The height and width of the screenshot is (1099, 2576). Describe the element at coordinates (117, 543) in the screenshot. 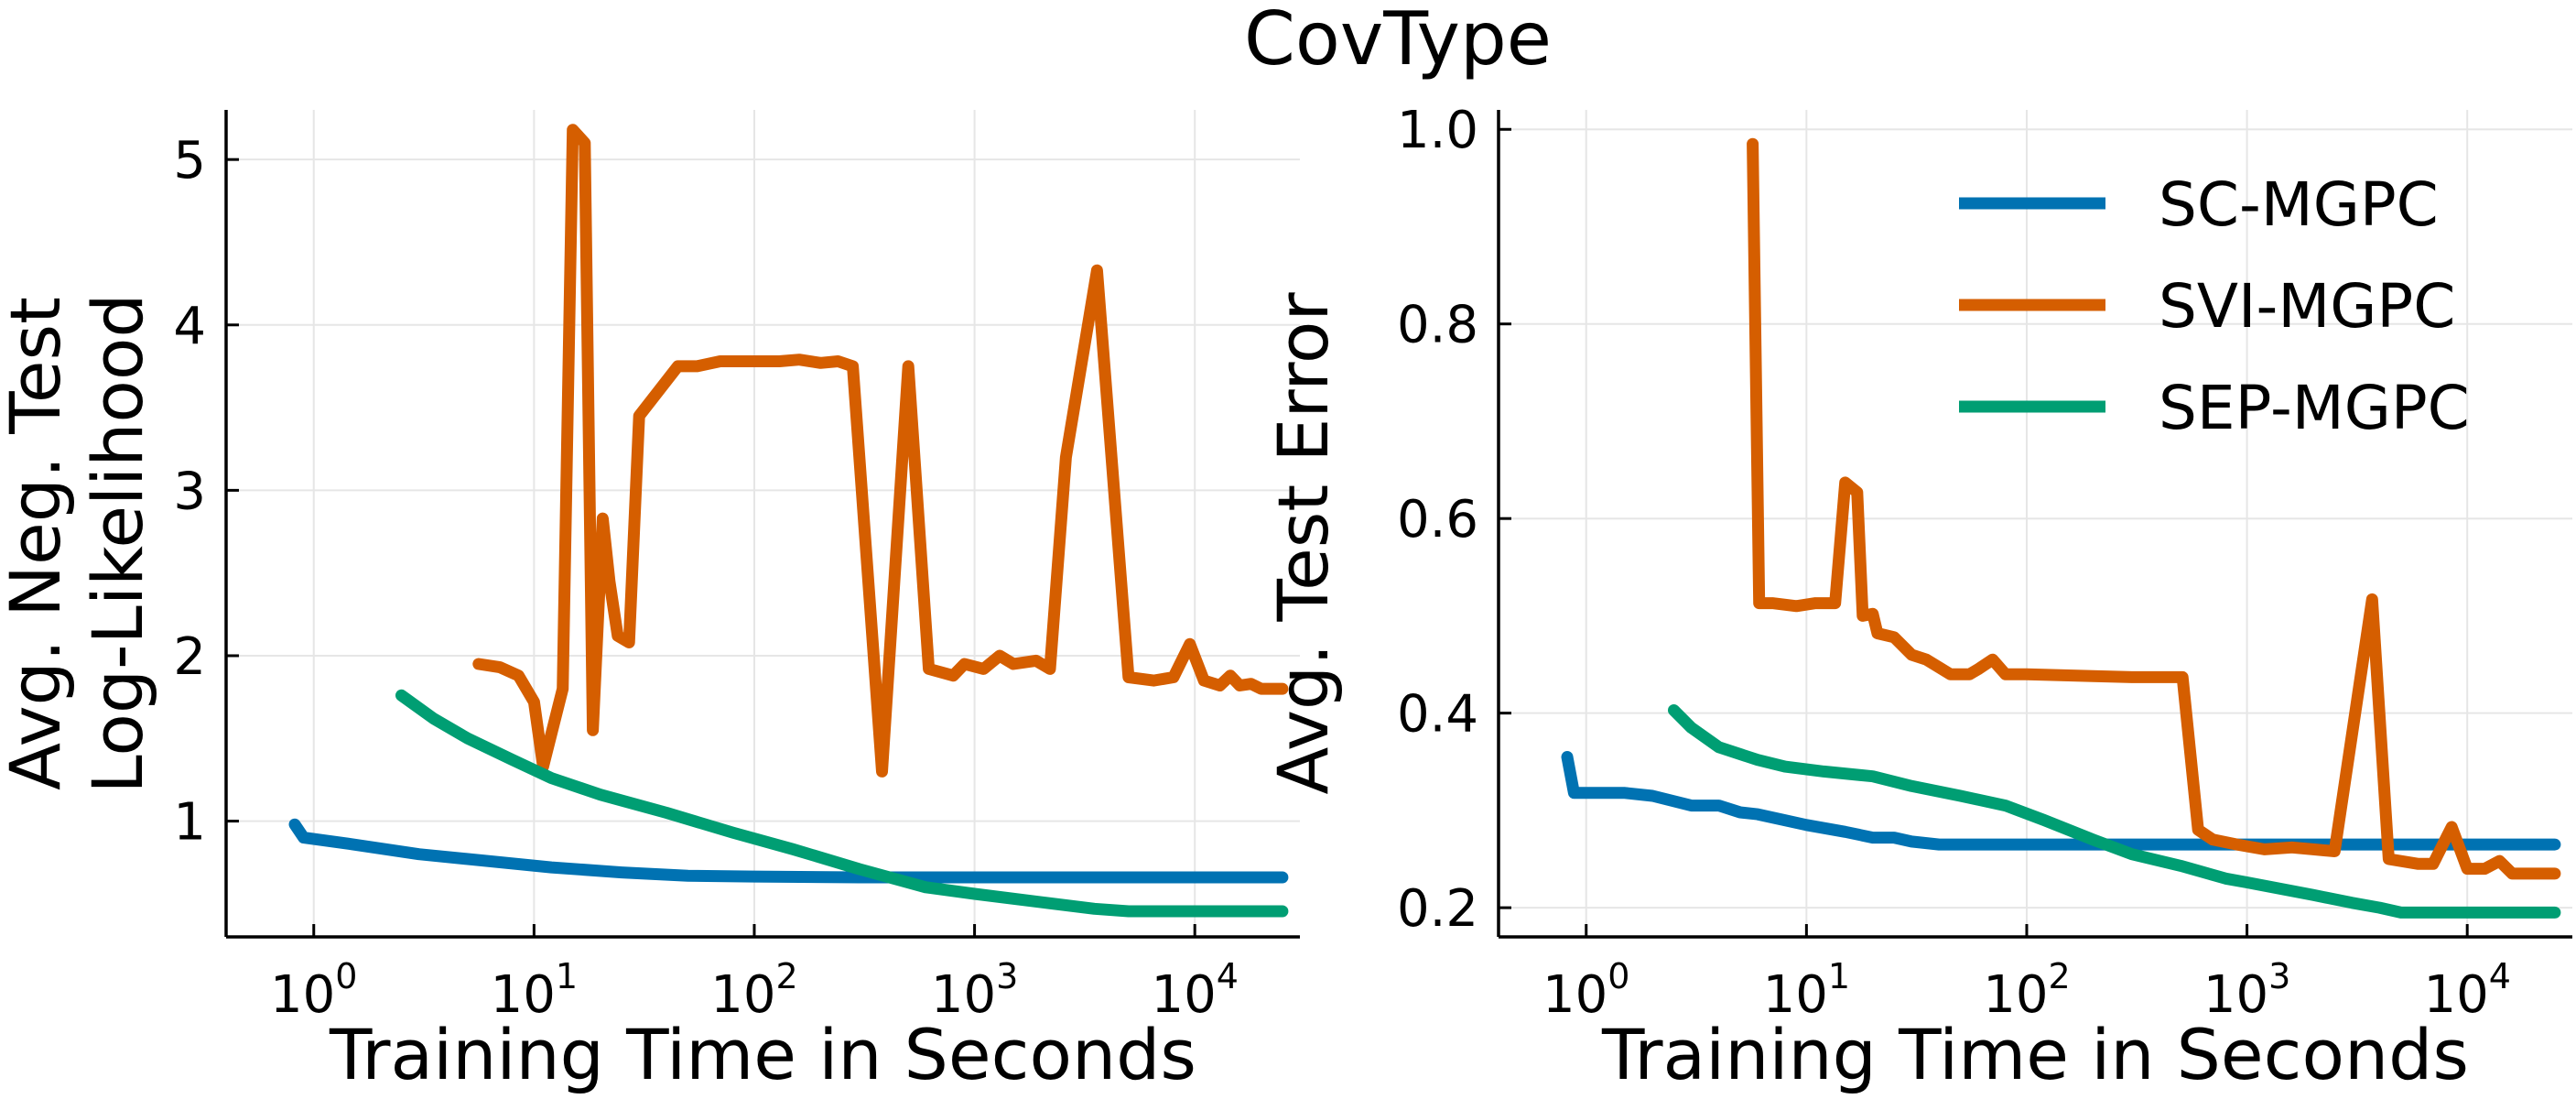

I see `y-axis-label: Log-Likelihood` at that location.